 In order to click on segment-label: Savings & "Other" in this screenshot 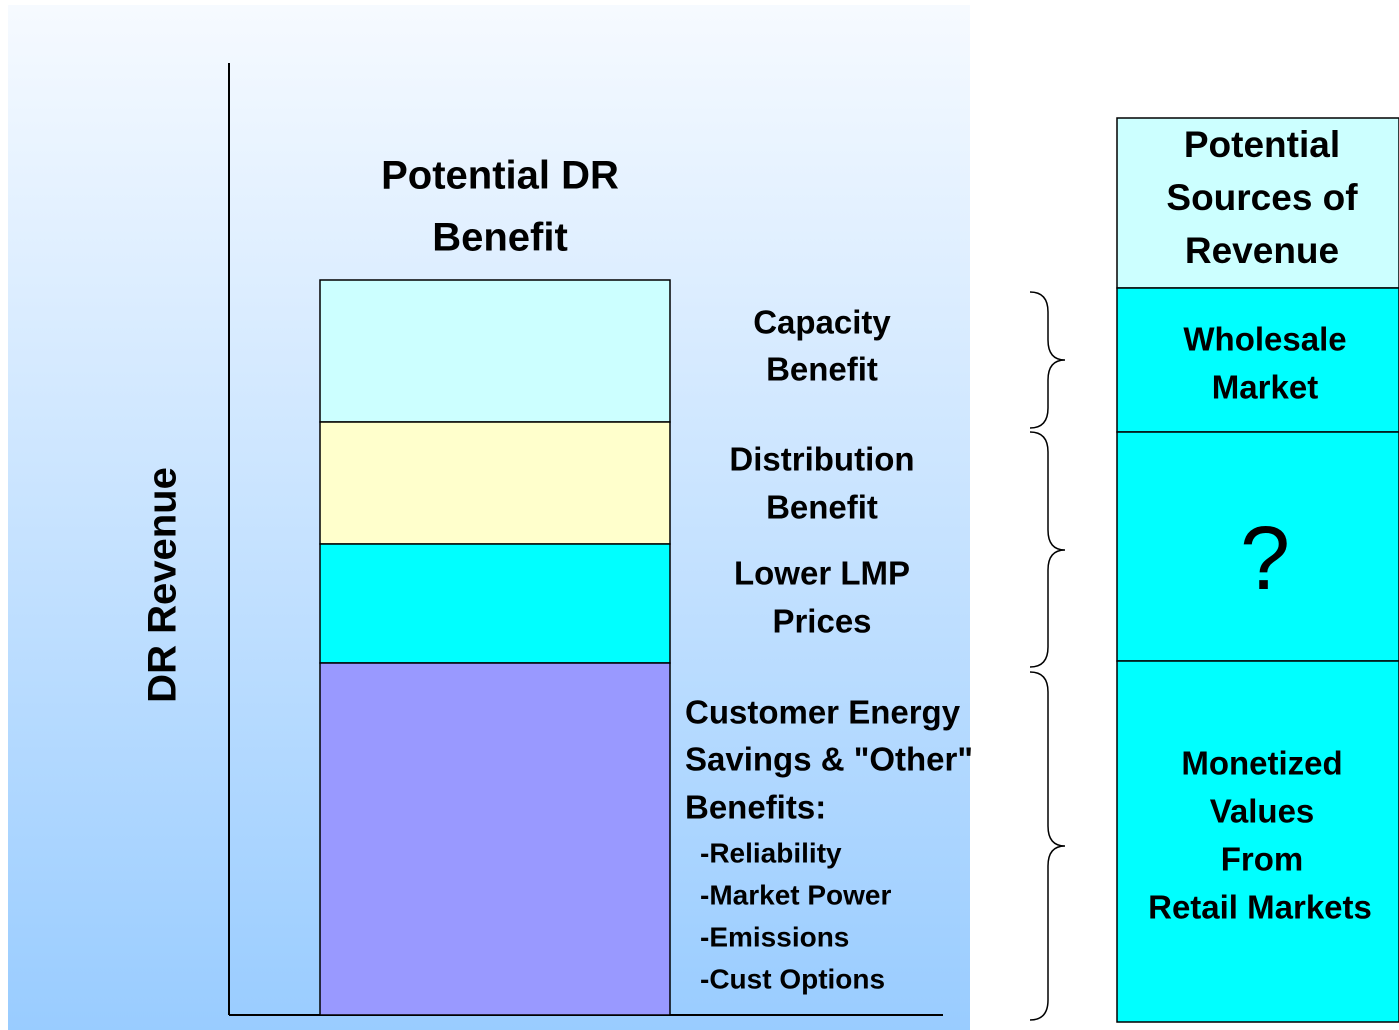, I will do `click(829, 759)`.